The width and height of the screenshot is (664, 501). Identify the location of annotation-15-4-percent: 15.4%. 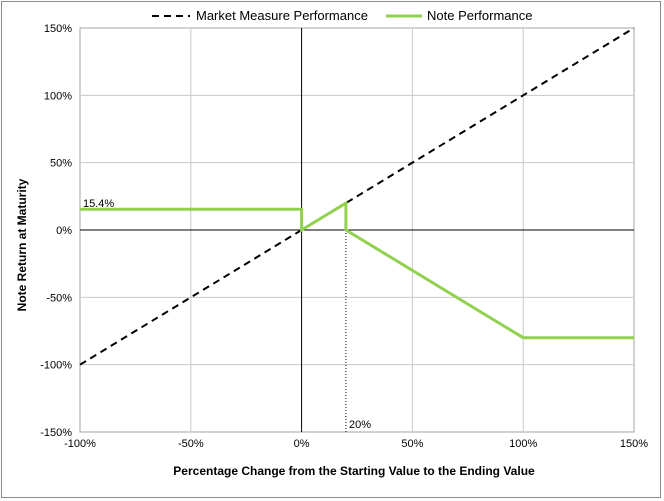
(98, 204).